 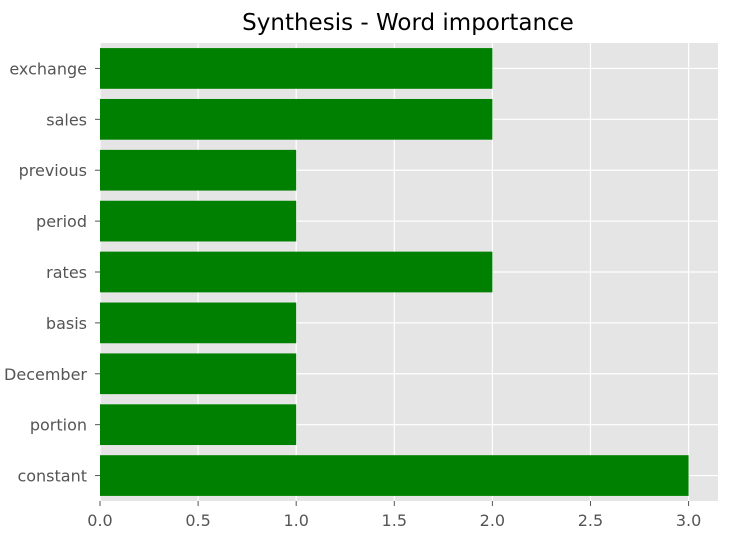 I want to click on x-tick-label: 1.5, so click(x=394, y=520).